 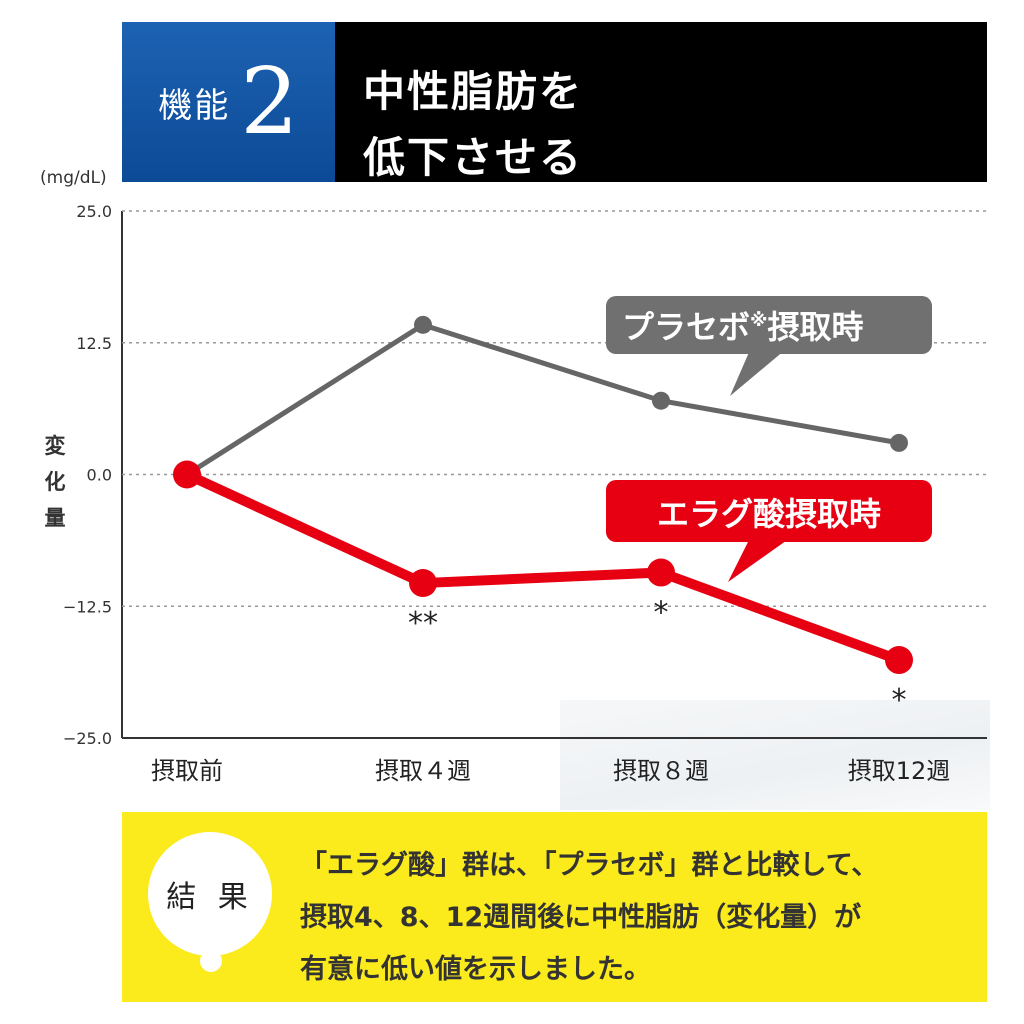 What do you see at coordinates (473, 91) in the screenshot?
I see `title-line-1: 中性脂肪を` at bounding box center [473, 91].